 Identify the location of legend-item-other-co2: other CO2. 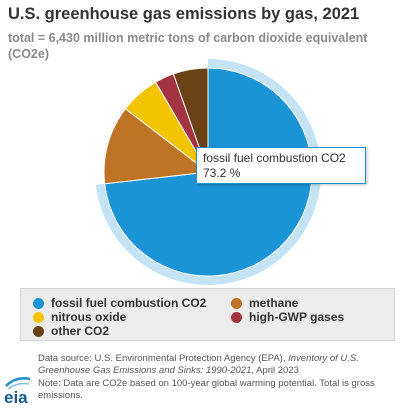
(71, 331).